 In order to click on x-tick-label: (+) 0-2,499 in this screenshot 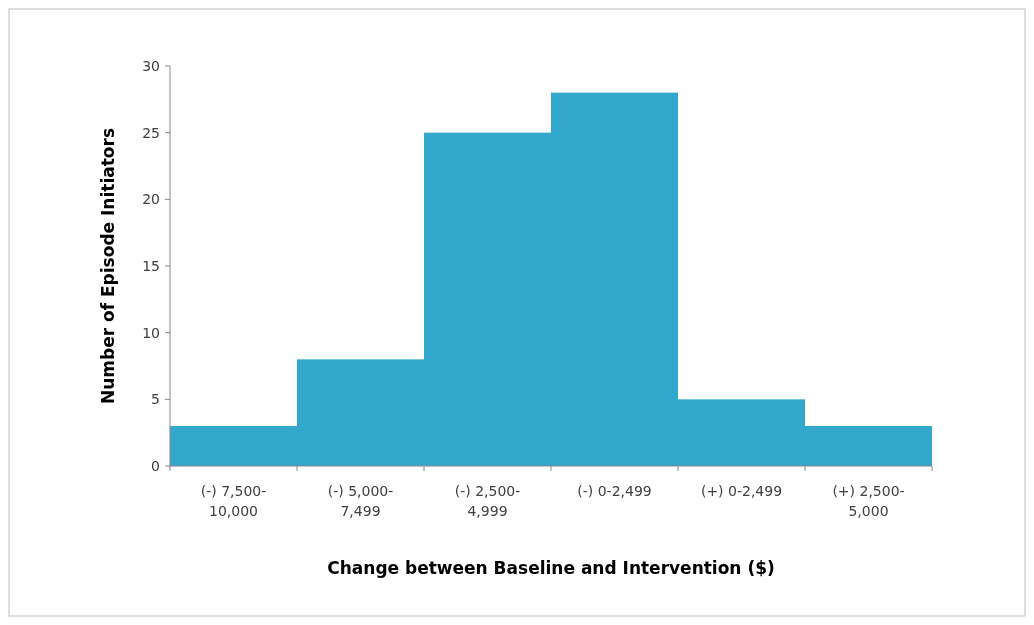, I will do `click(741, 491)`.